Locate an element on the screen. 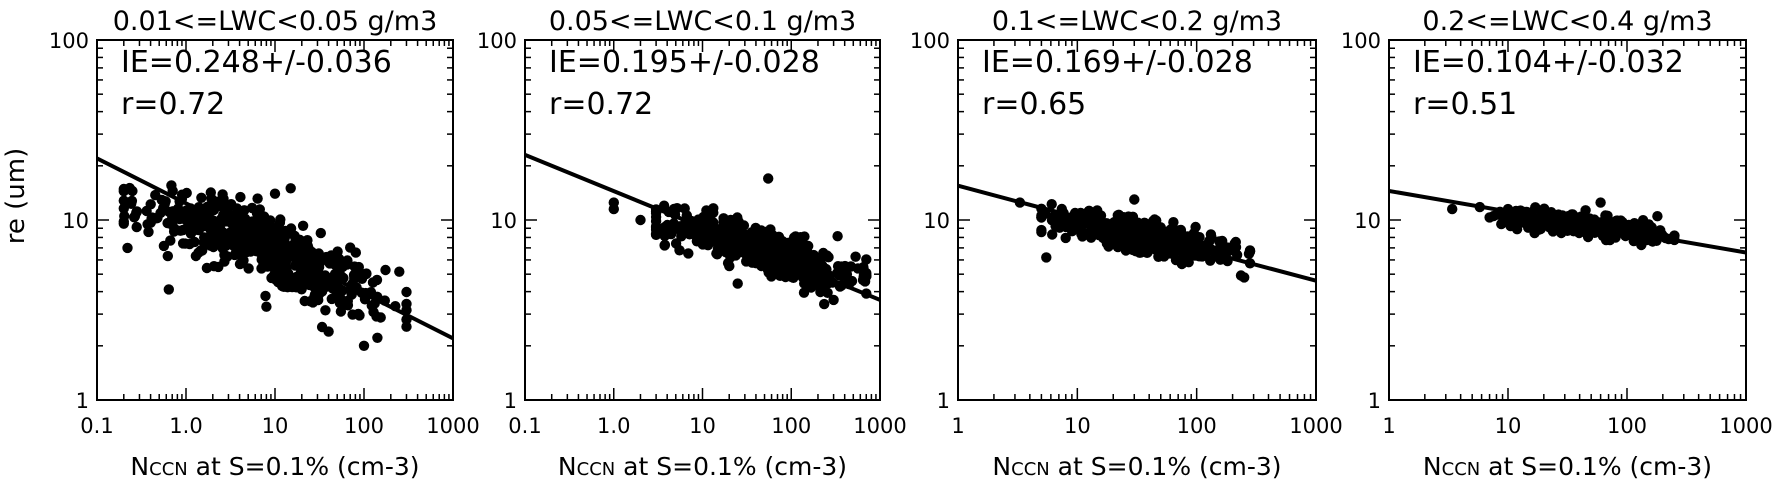 This screenshot has height=487, width=1781. x-tick-label: 1 is located at coordinates (1388, 426).